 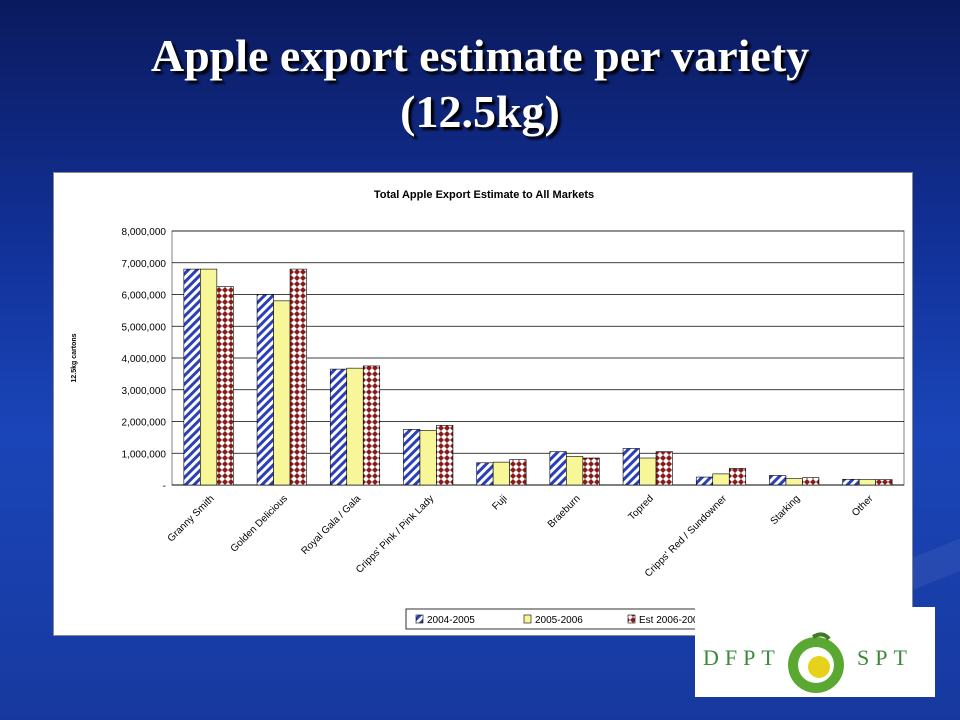 What do you see at coordinates (641, 507) in the screenshot?
I see `x-tick-label: Topred` at bounding box center [641, 507].